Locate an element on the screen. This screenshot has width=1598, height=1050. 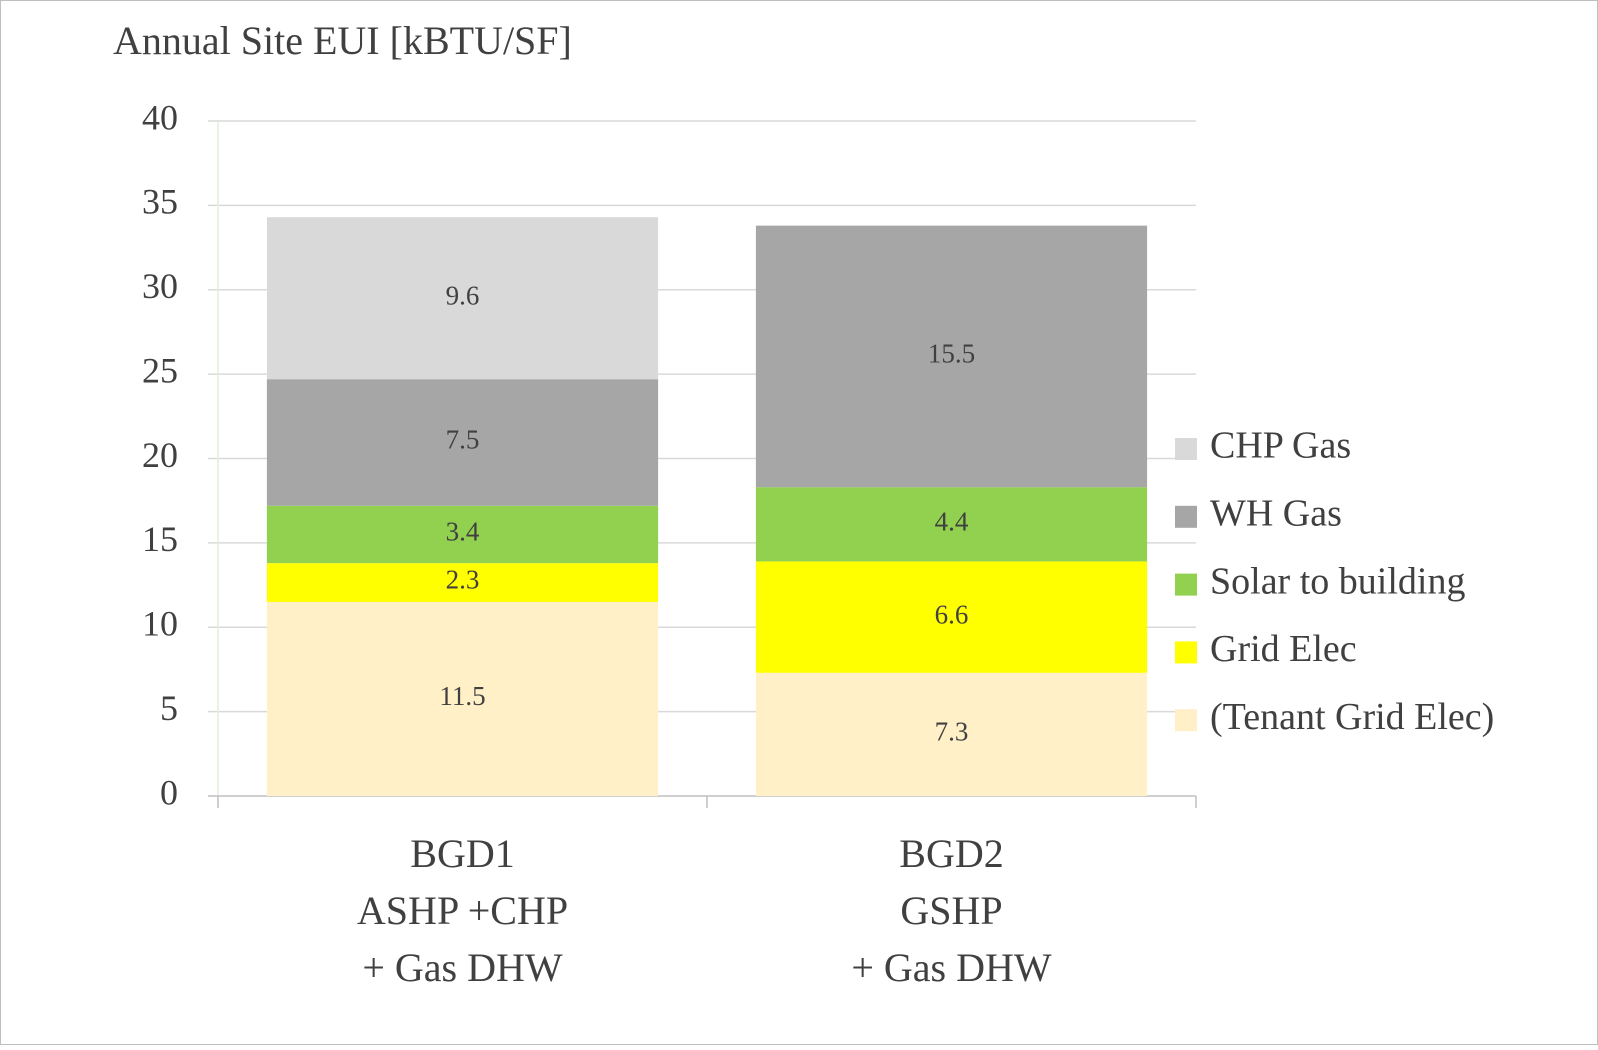
data-label: 11.5 is located at coordinates (462, 696).